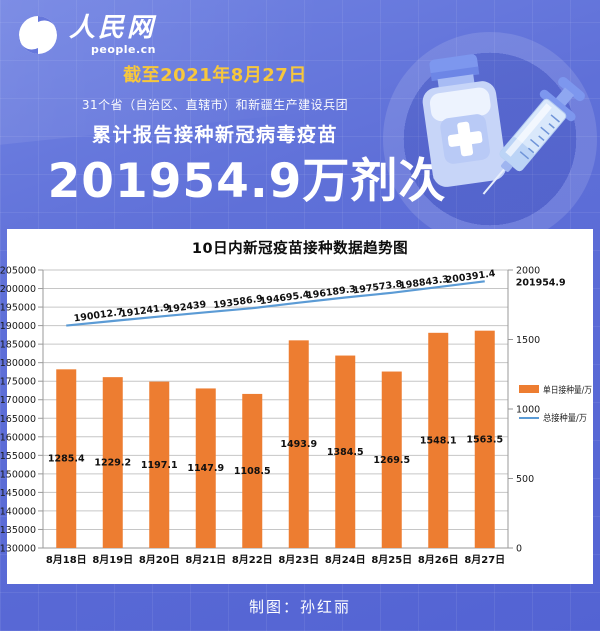 The image size is (600, 631). What do you see at coordinates (38, 35) in the screenshot?
I see `people-cn-globe-icon` at bounding box center [38, 35].